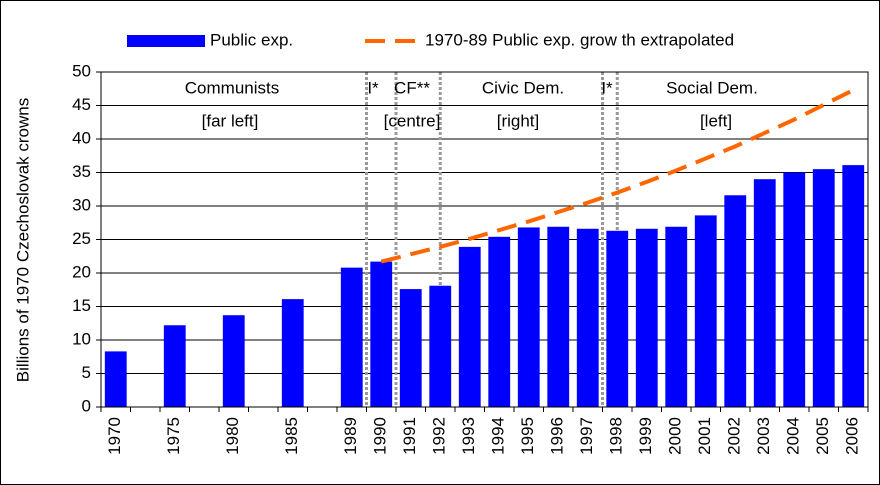 The image size is (880, 485). I want to click on y-tick-label: 50, so click(81, 70).